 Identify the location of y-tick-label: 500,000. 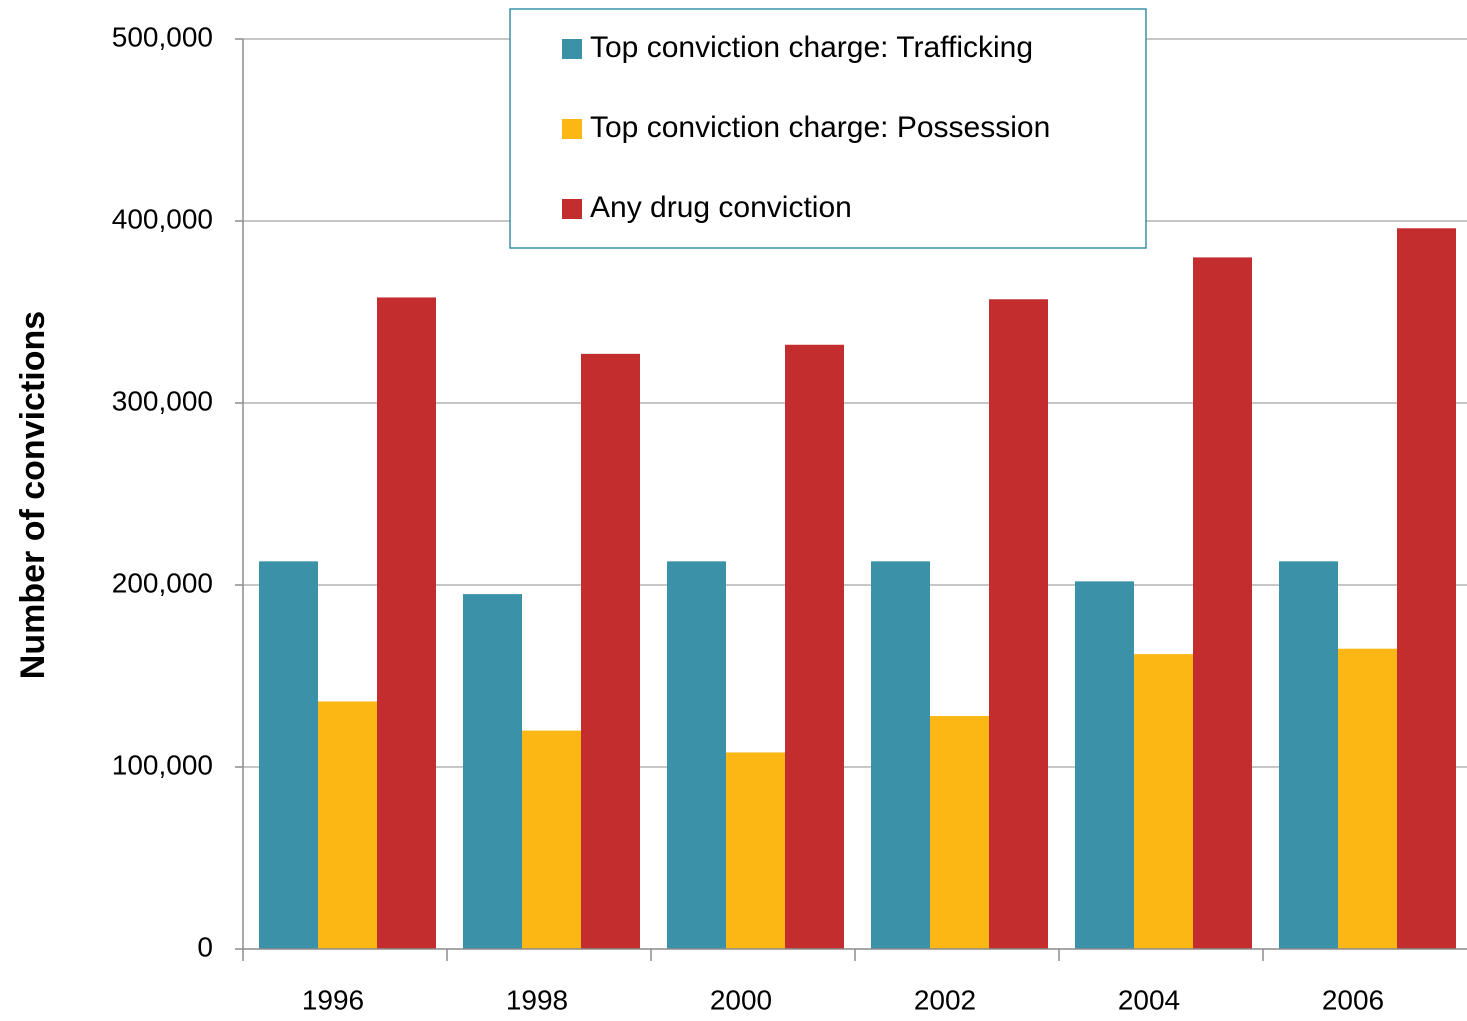
(162, 36).